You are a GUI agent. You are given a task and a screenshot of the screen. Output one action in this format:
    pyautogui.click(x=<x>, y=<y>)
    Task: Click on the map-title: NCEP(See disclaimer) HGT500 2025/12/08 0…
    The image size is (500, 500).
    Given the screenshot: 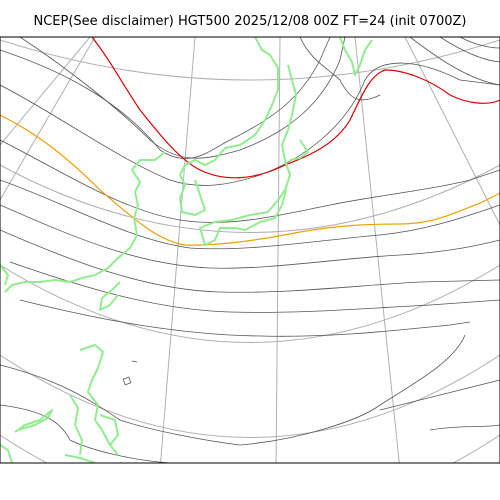 What is the action you would take?
    pyautogui.click(x=250, y=21)
    